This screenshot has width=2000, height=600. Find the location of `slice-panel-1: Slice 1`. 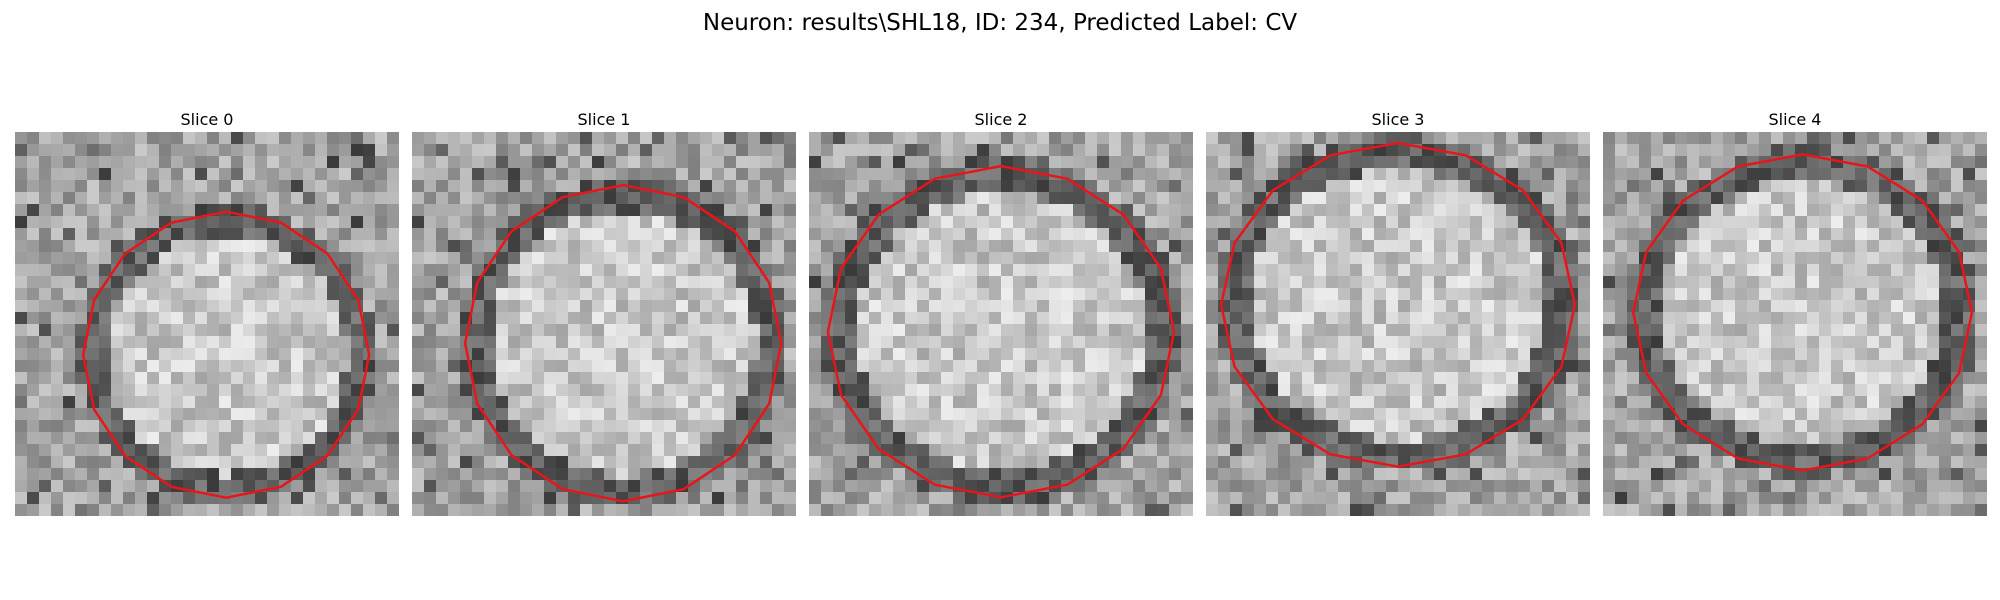

slice-panel-1: Slice 1 is located at coordinates (604, 311).